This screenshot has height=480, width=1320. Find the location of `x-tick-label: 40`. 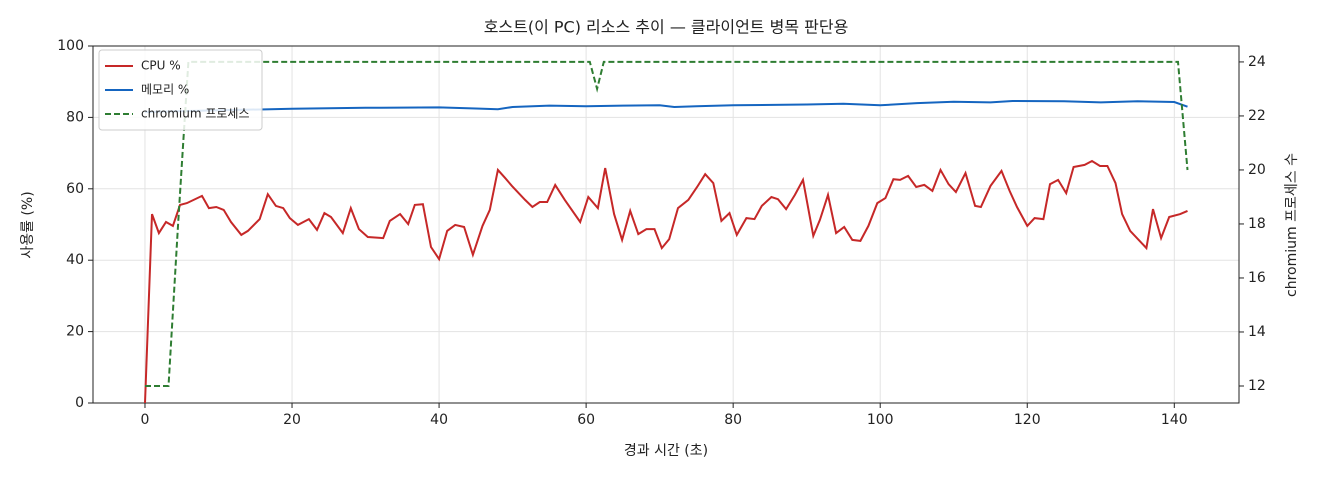

x-tick-label: 40 is located at coordinates (439, 420).